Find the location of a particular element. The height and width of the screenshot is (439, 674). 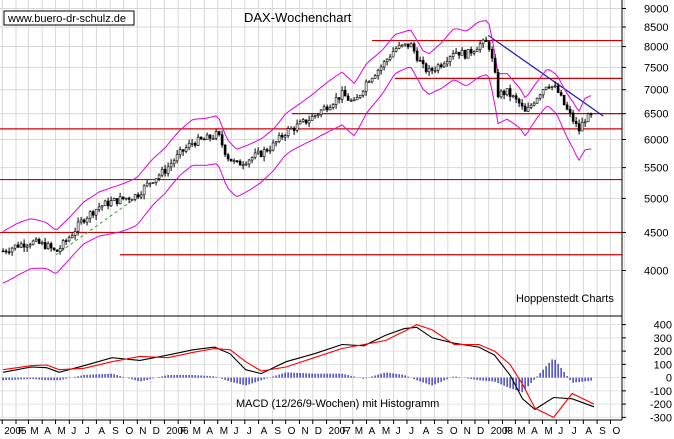

price-tick-label: 4500 is located at coordinates (656, 233).